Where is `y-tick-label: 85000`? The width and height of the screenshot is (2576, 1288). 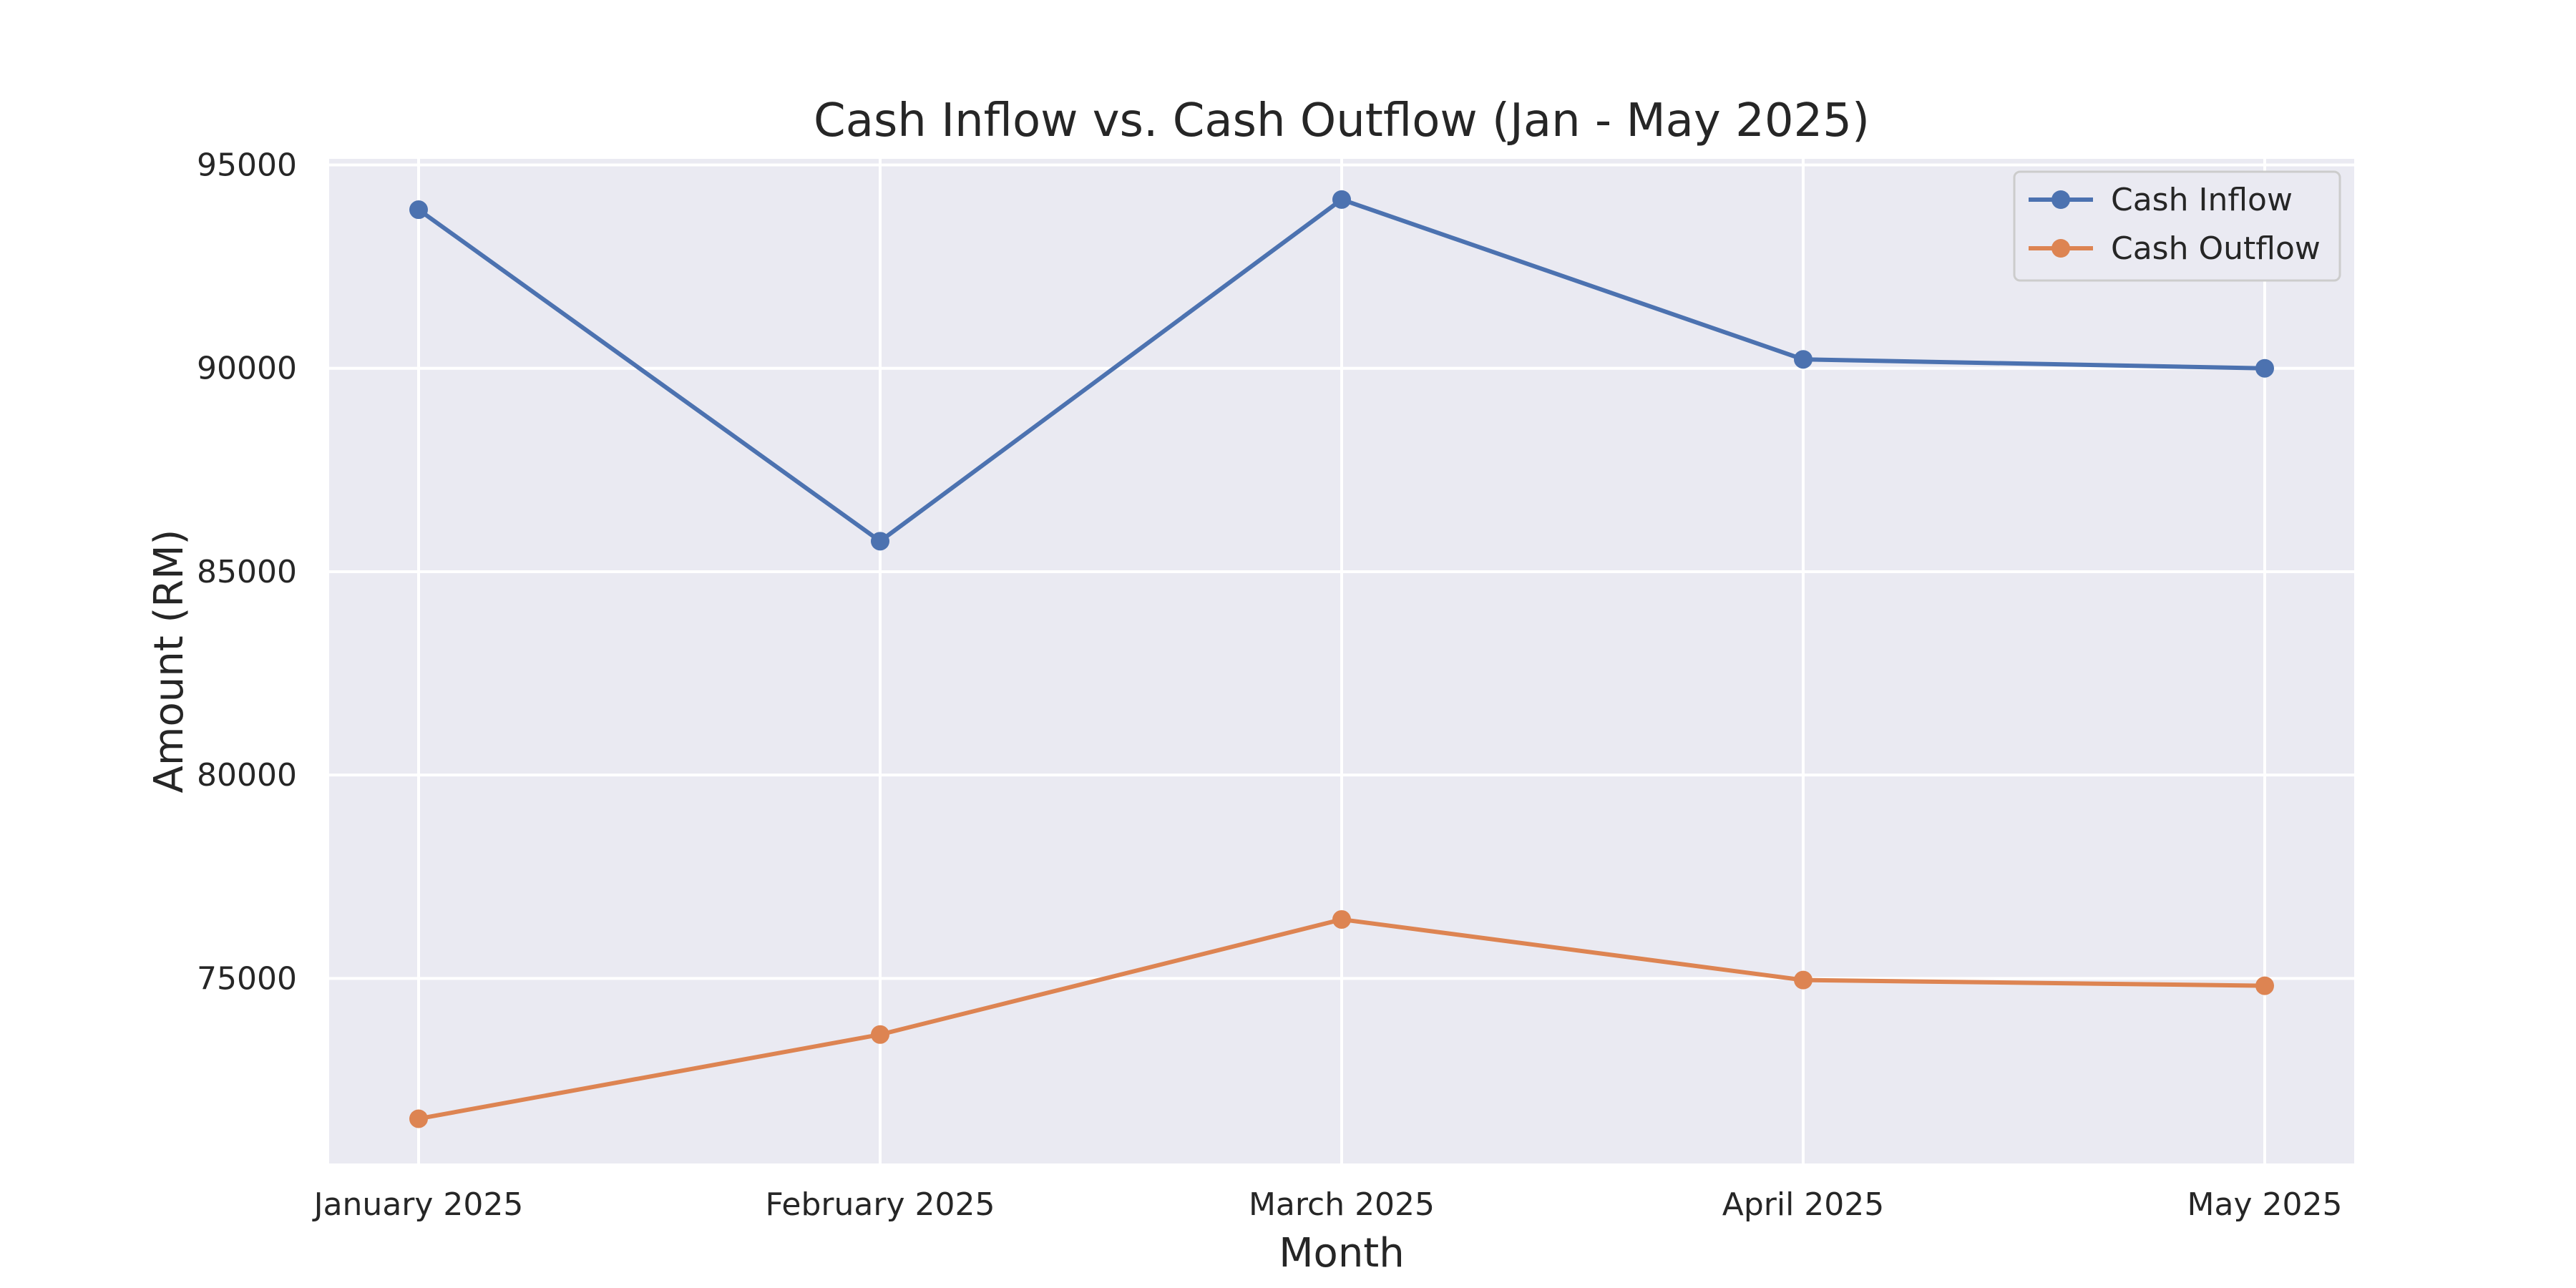
y-tick-label: 85000 is located at coordinates (247, 572).